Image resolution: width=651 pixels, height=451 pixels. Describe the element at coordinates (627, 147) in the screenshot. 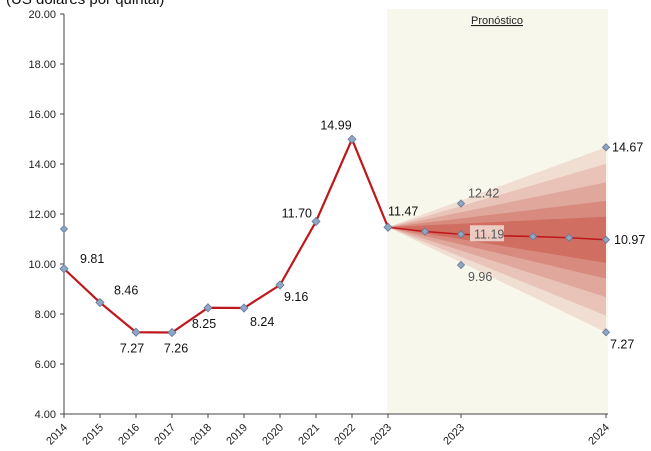

I see `forecast-upper-2024-label: 14.67` at that location.